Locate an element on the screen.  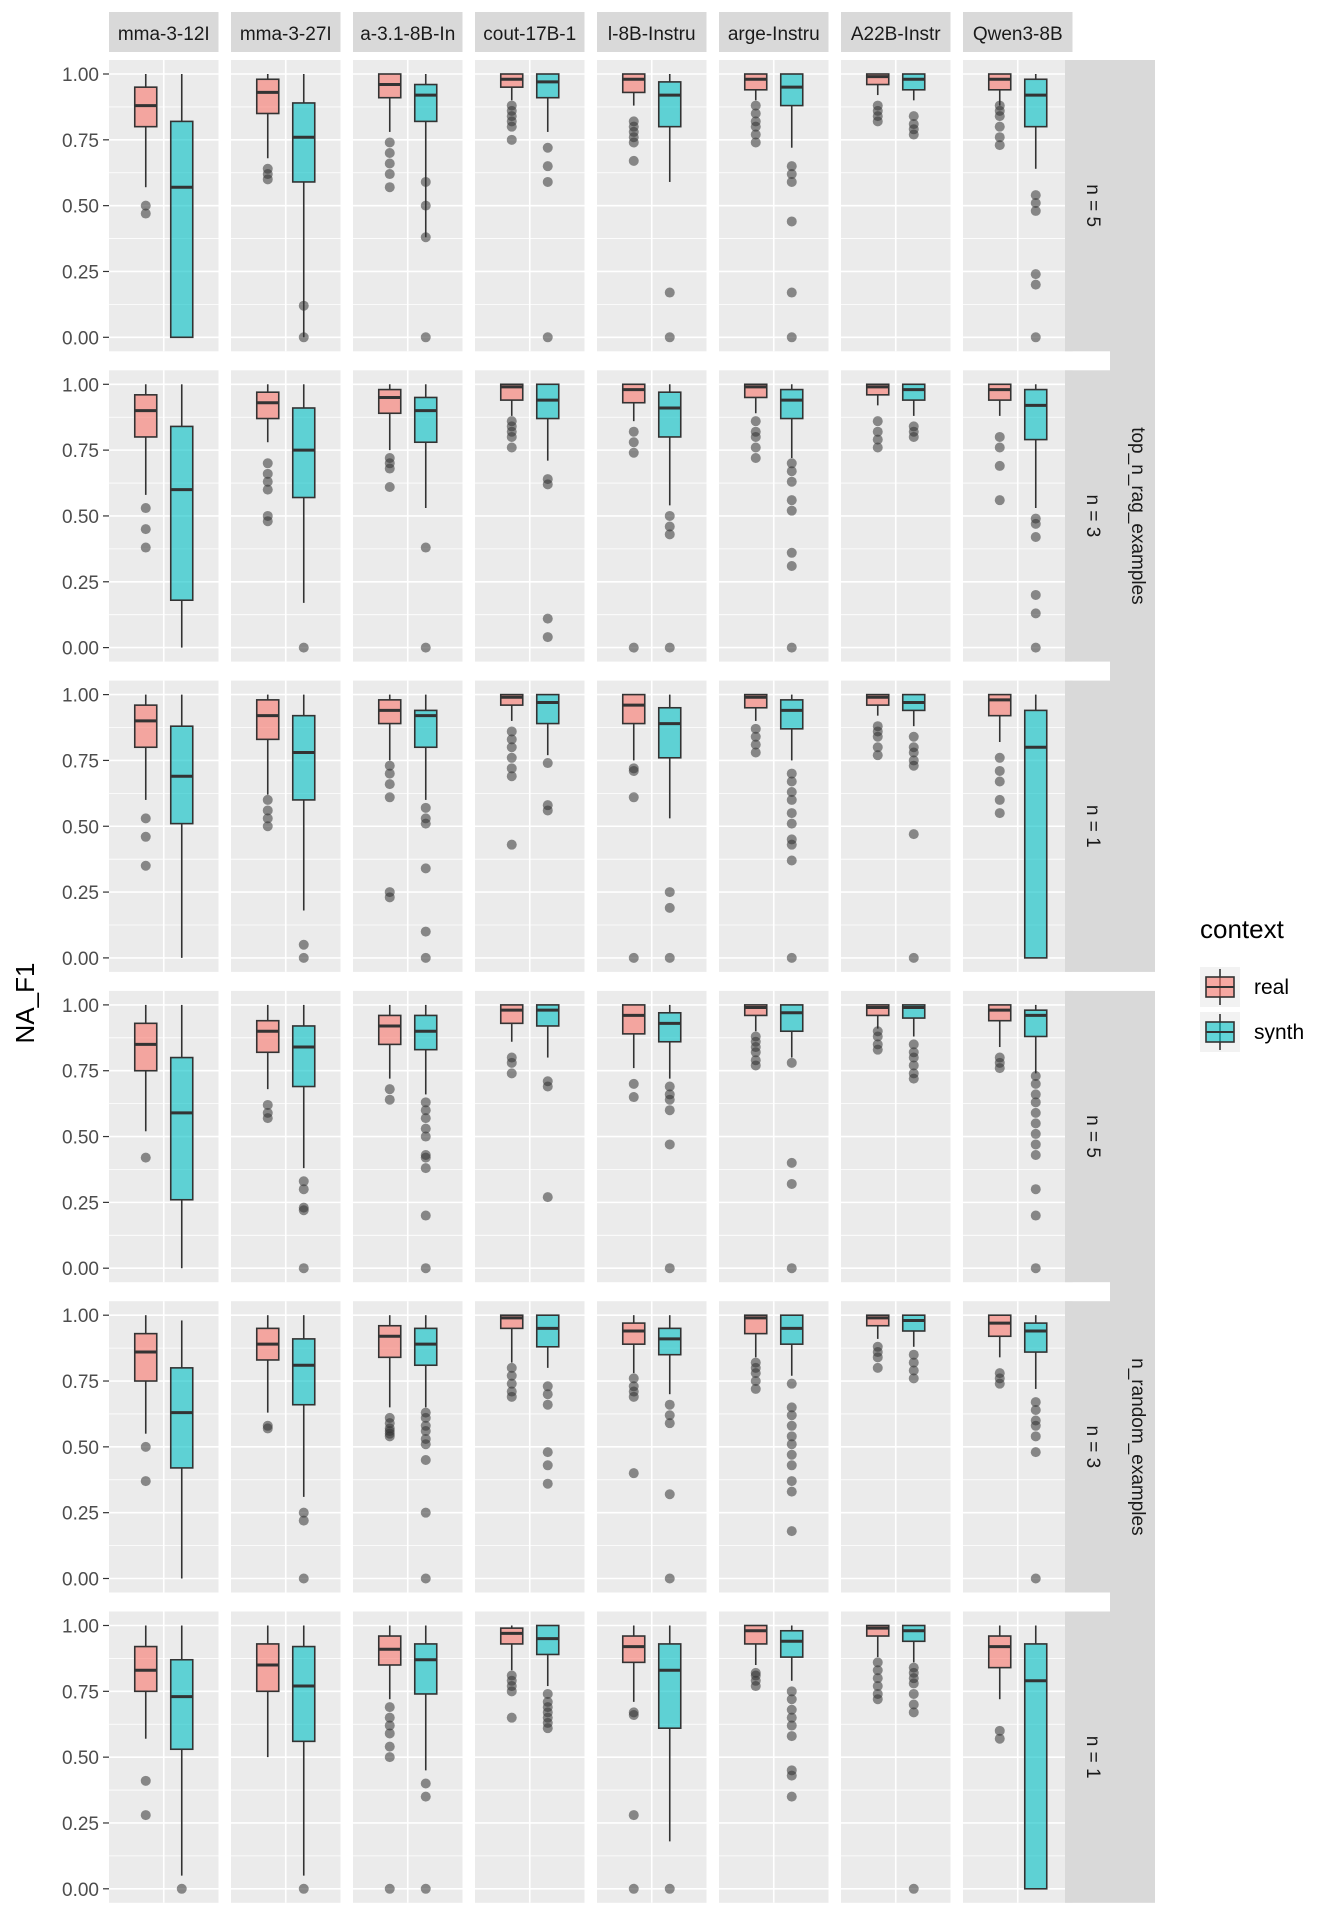
column-strip-label: mma-3-27I is located at coordinates (286, 34).